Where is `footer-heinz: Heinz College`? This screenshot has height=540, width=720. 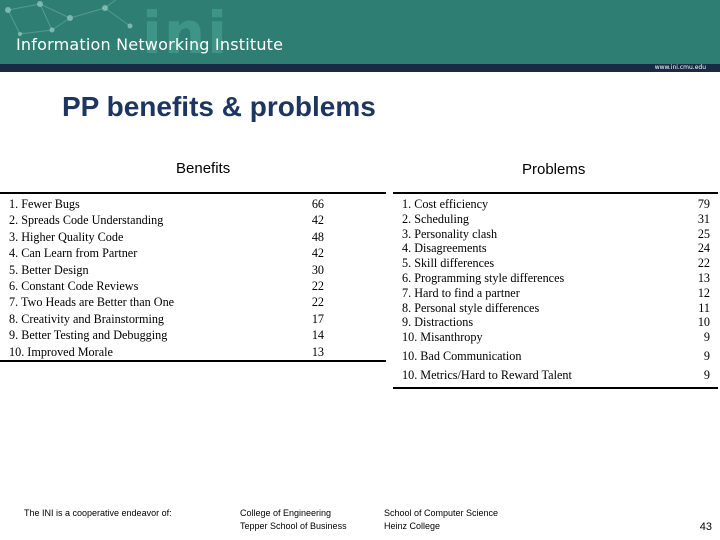
footer-heinz: Heinz College is located at coordinates (412, 526).